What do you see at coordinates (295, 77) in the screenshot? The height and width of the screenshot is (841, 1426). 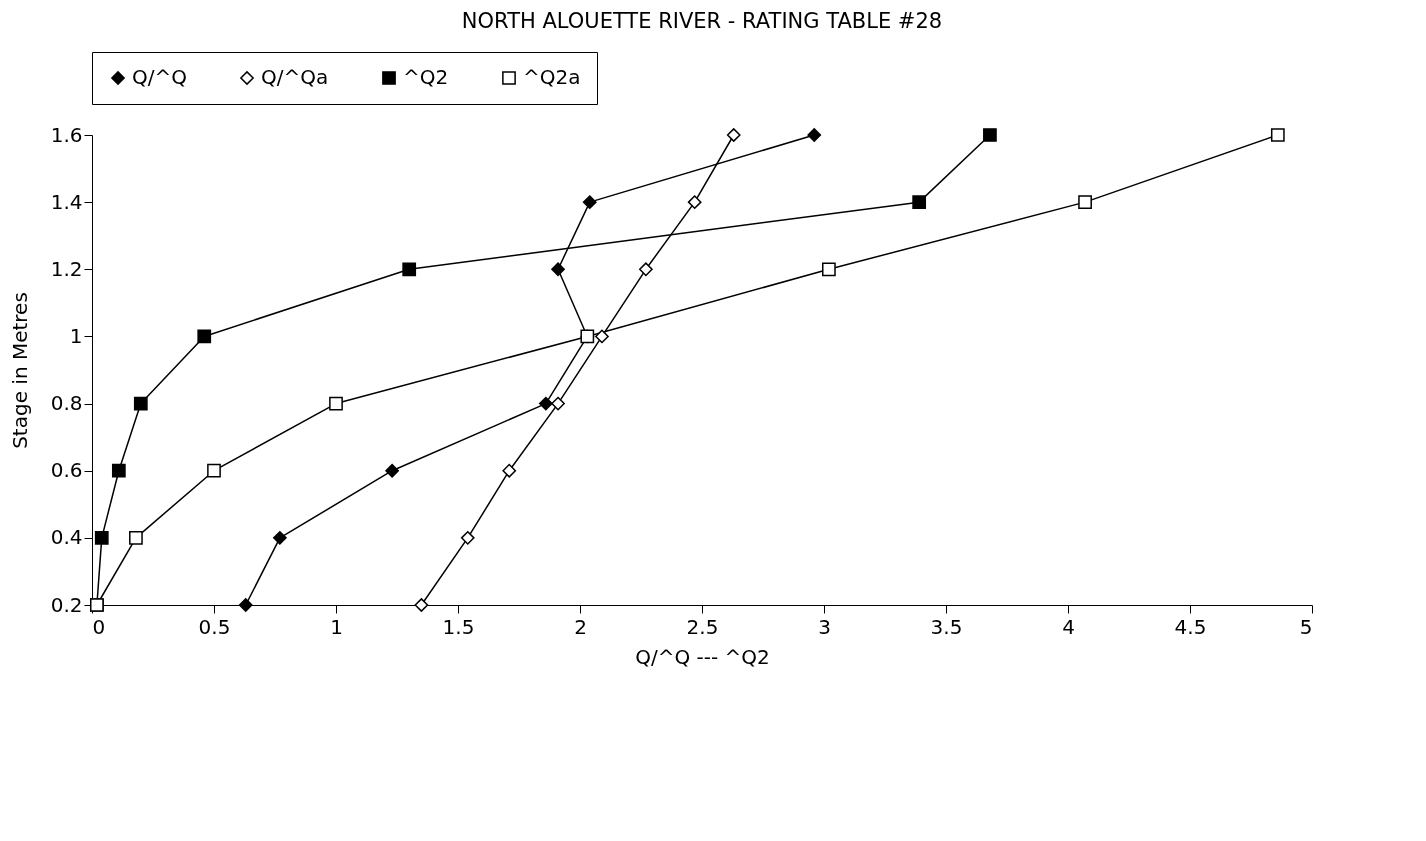 I see `legend-label: Q/^Qa` at bounding box center [295, 77].